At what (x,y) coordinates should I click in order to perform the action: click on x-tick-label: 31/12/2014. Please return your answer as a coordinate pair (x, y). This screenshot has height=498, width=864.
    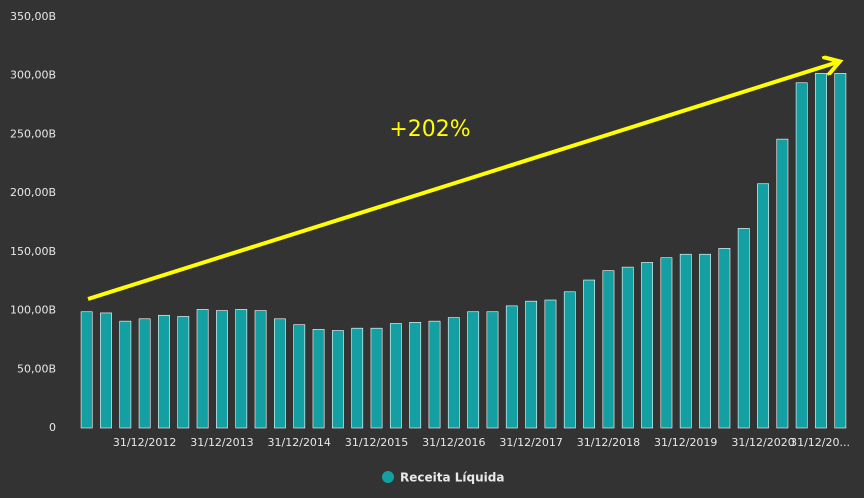
    Looking at the image, I should click on (299, 442).